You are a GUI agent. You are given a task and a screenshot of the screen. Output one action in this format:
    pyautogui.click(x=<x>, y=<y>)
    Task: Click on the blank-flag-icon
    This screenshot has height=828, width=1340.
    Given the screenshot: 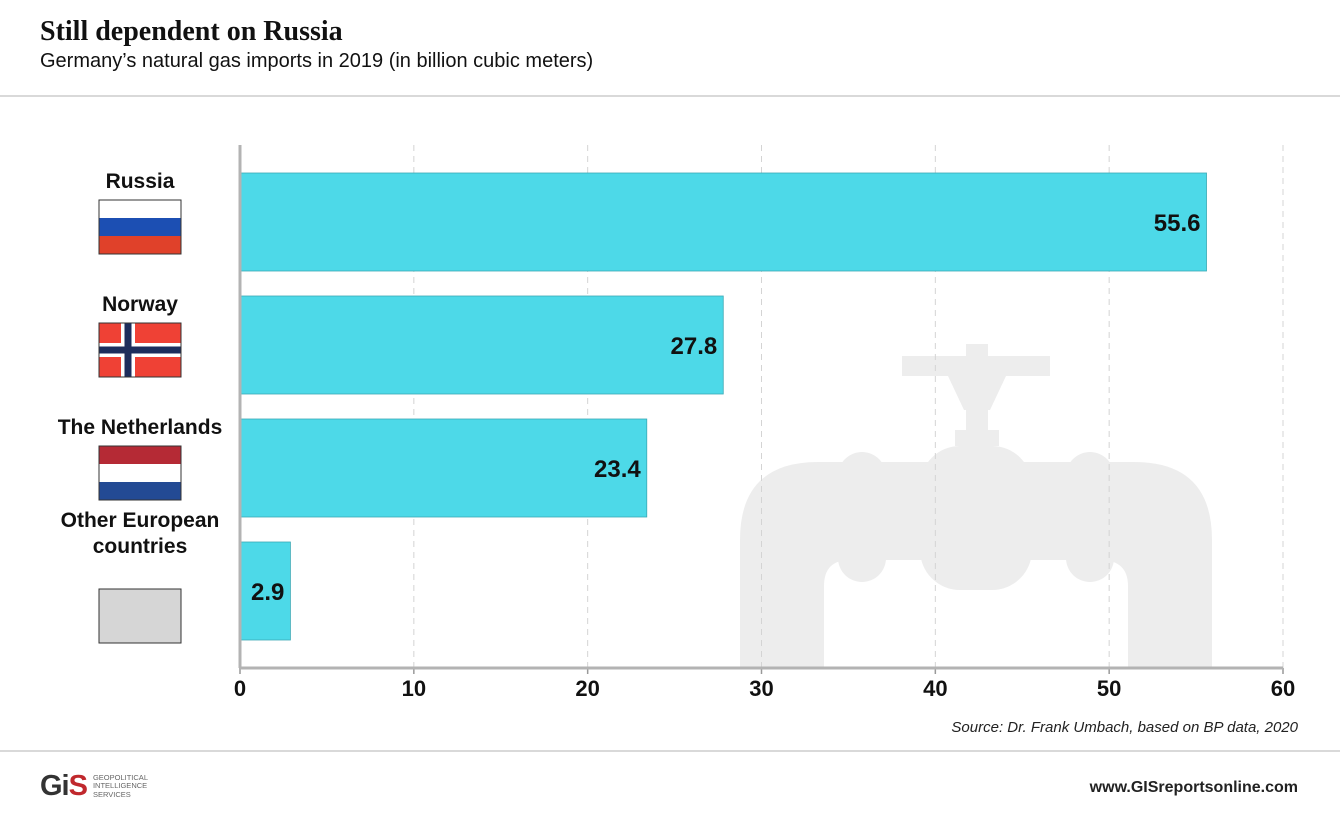 What is the action you would take?
    pyautogui.click(x=140, y=616)
    